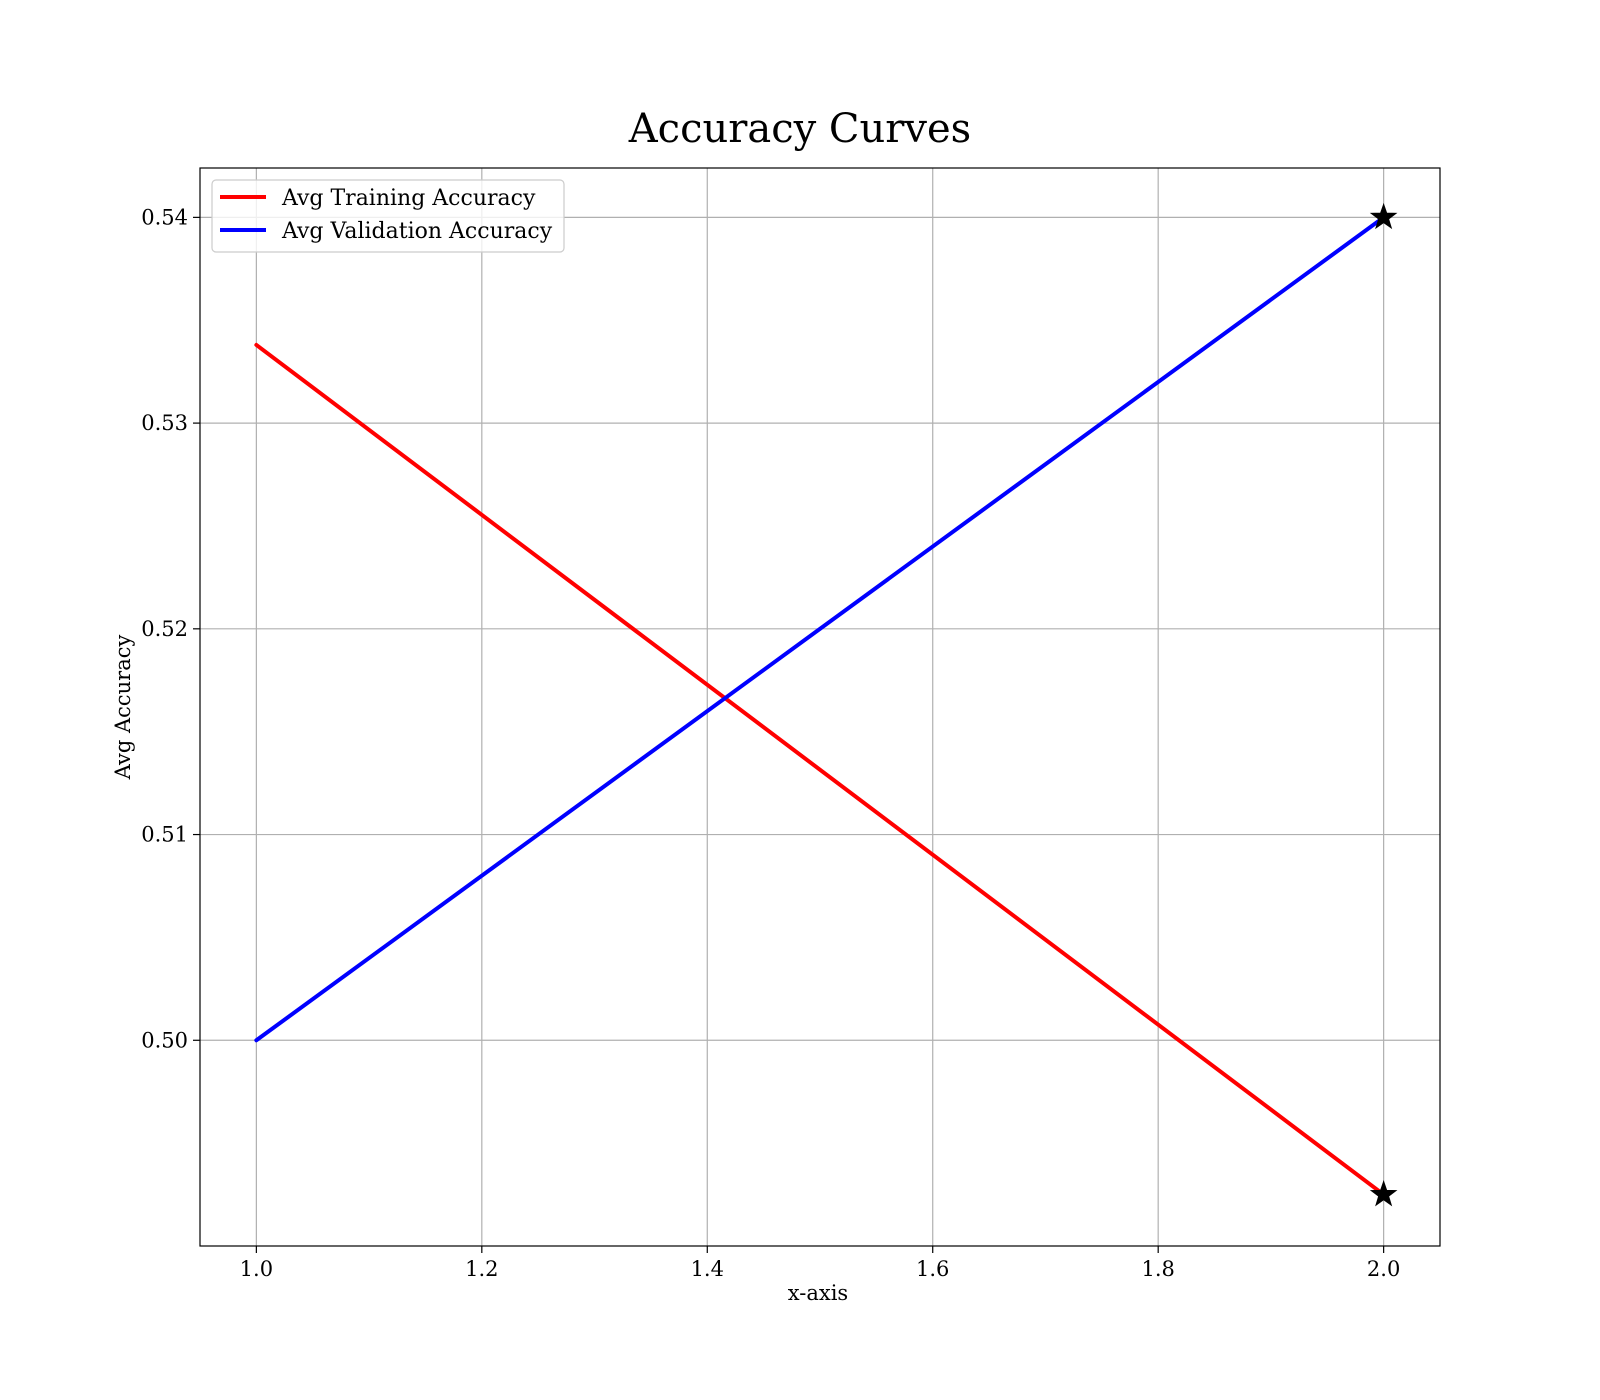 Image resolution: width=1600 pixels, height=1400 pixels. I want to click on x-tick-label: 1.6, so click(932, 1269).